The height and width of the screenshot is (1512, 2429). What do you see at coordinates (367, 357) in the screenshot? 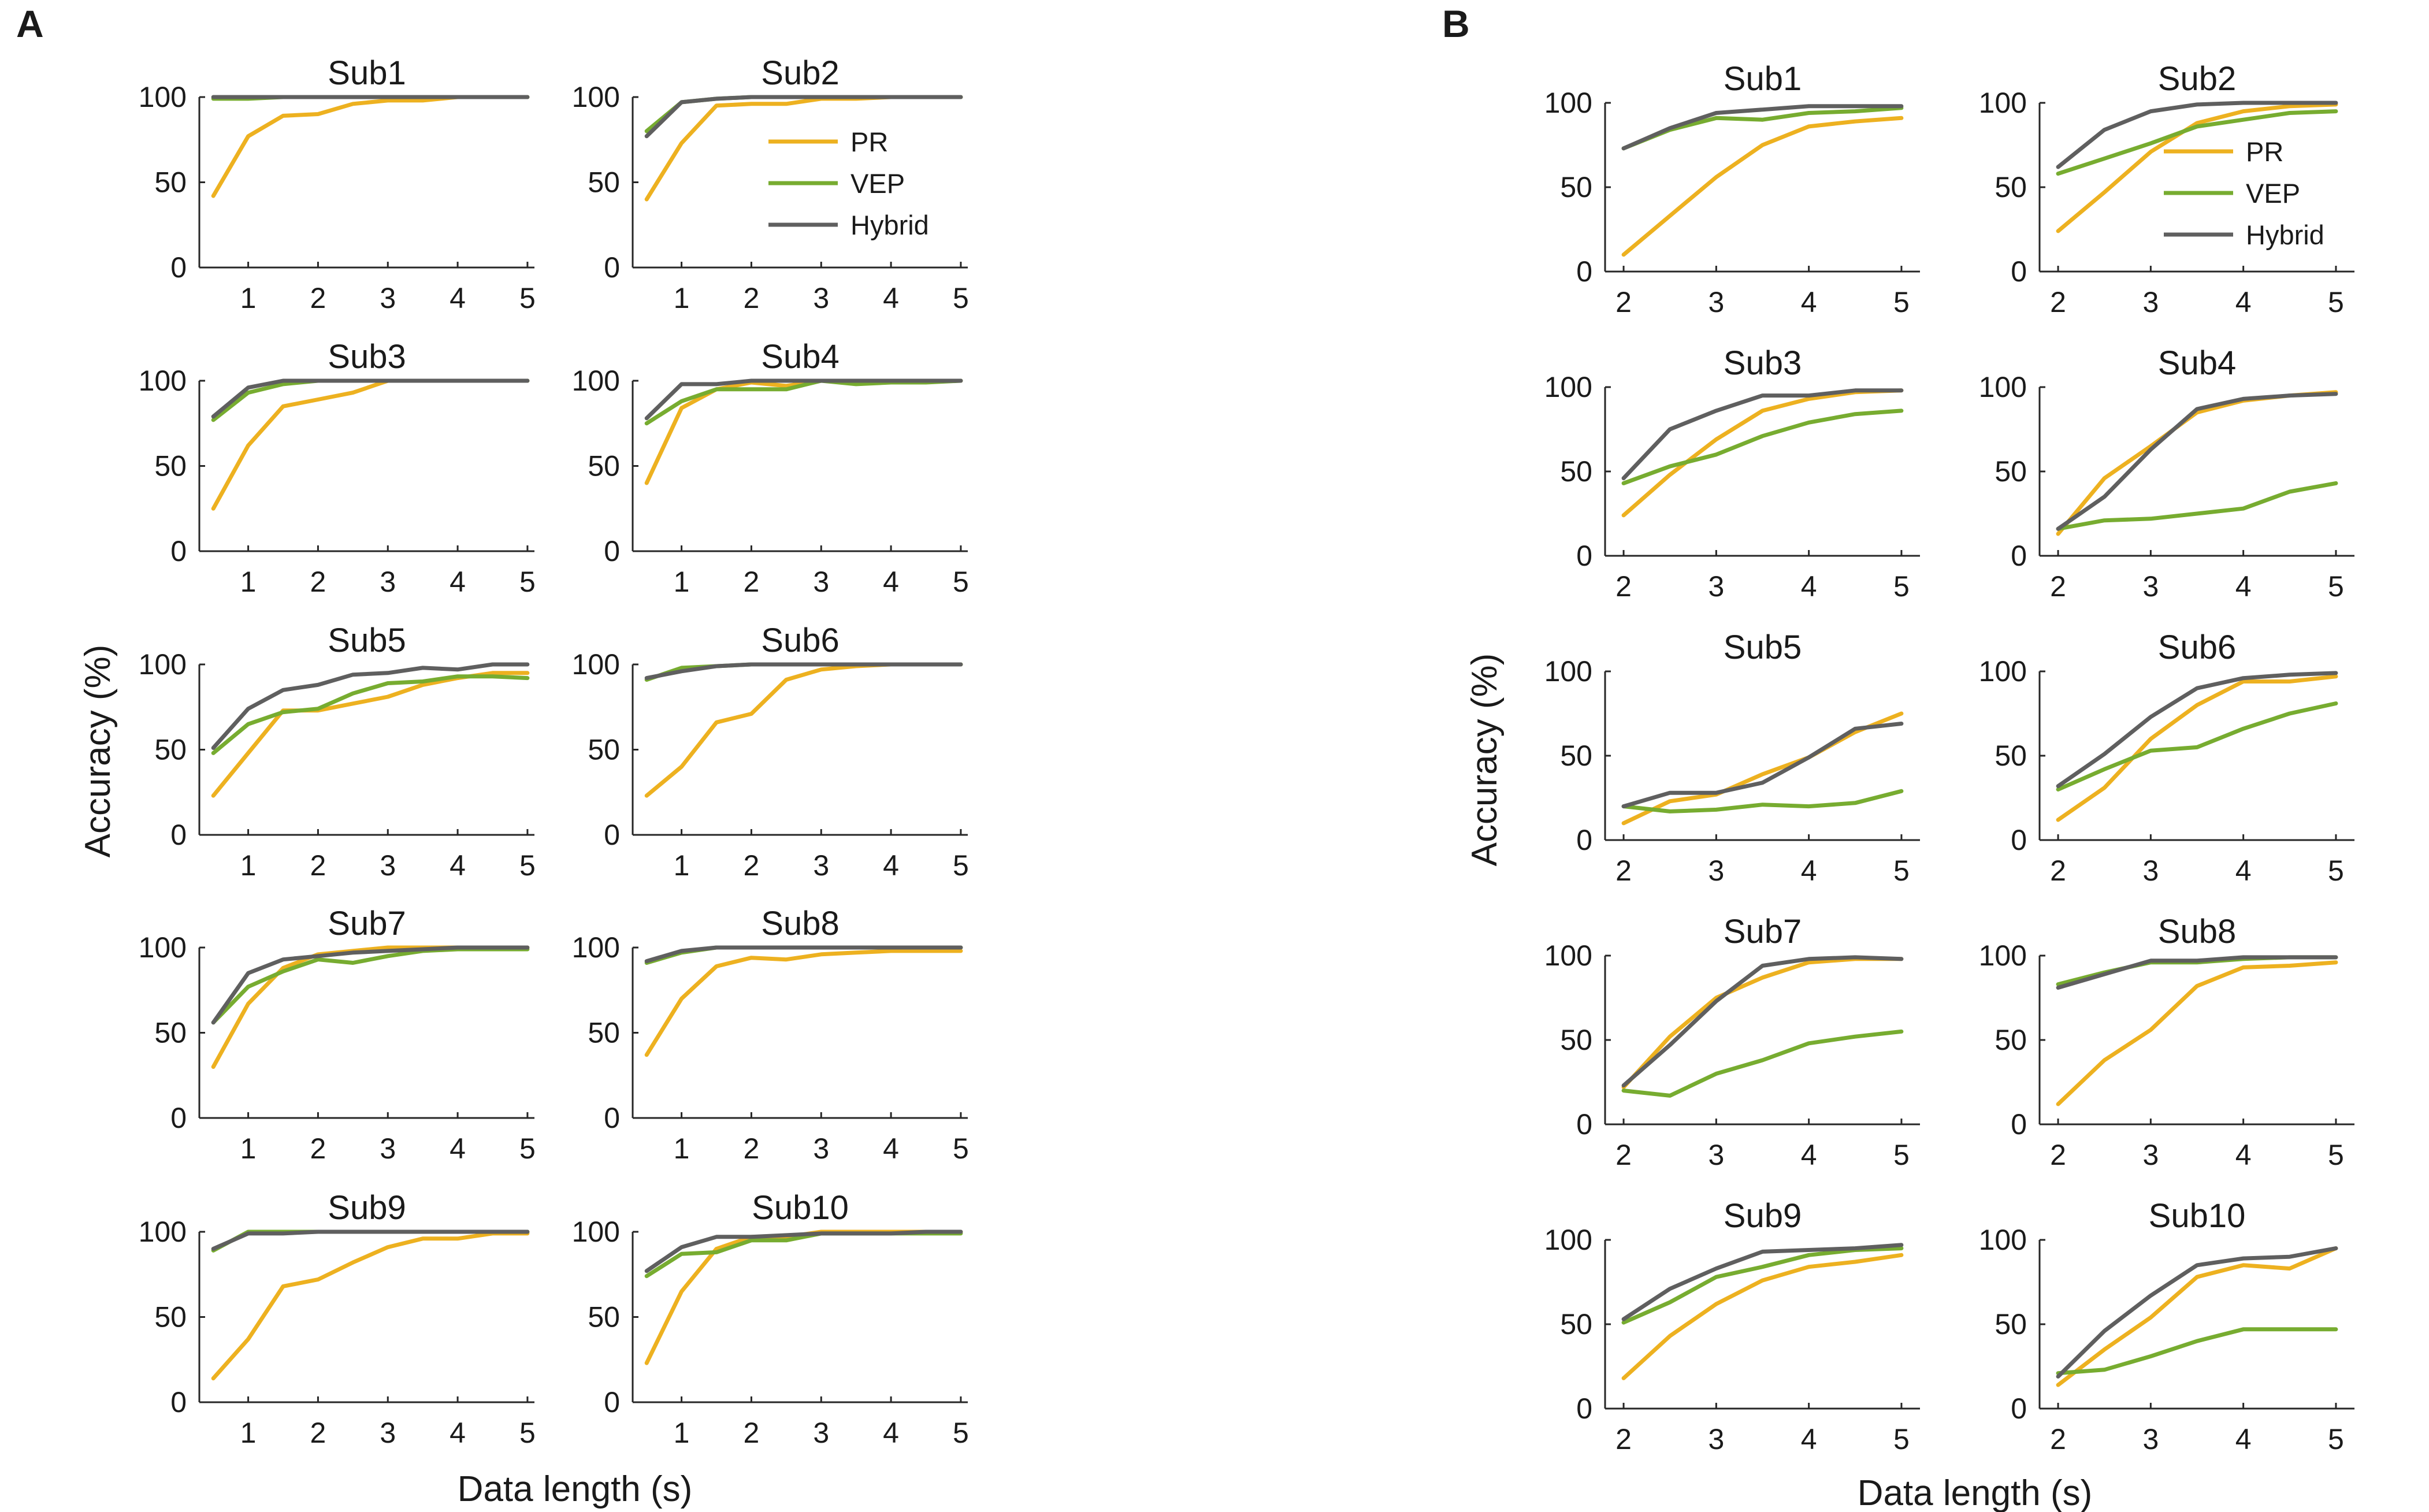
I see `subplot-title: Sub3` at bounding box center [367, 357].